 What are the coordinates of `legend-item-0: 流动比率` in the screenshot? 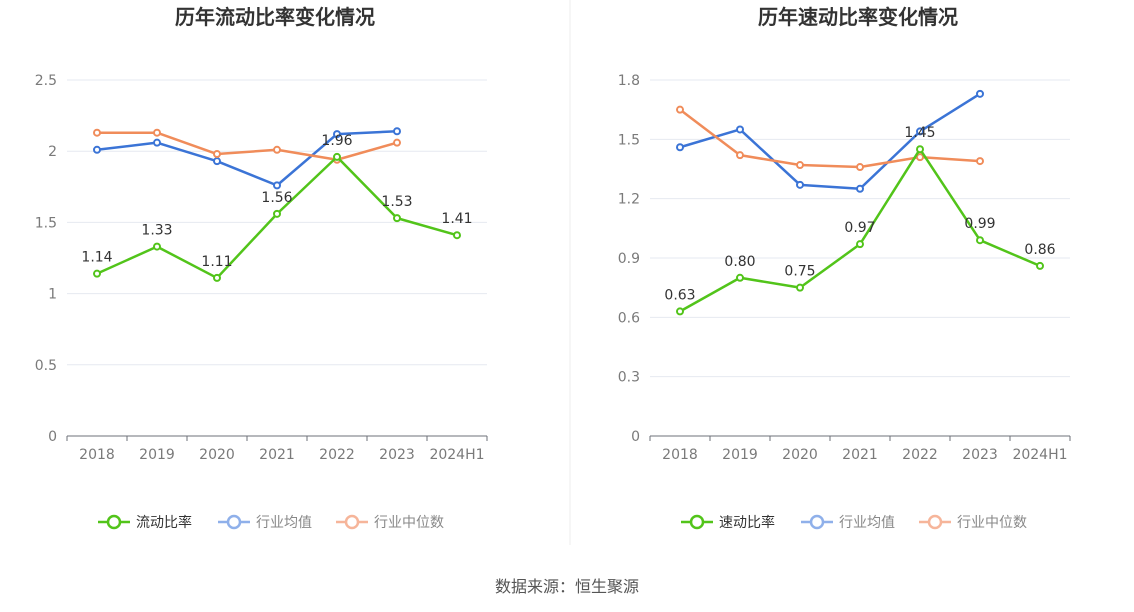 It's located at (145, 522).